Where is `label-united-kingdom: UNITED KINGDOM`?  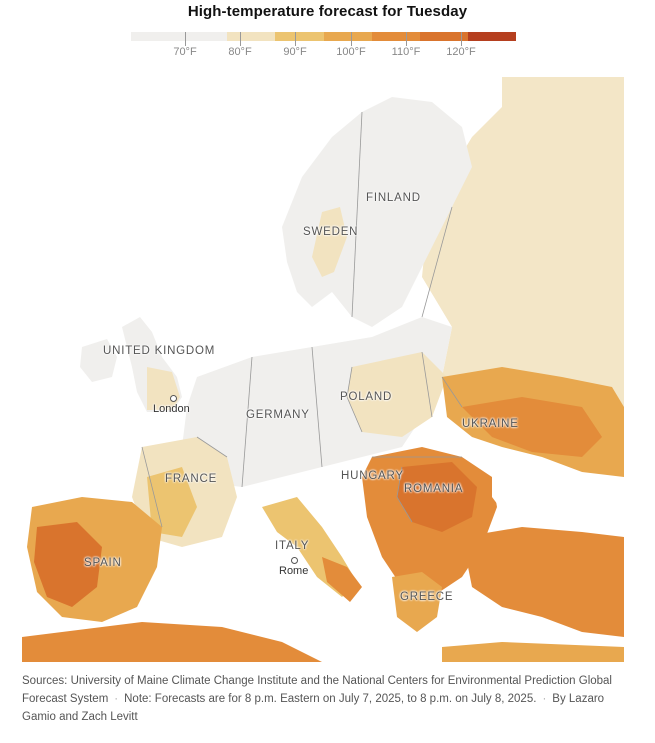 label-united-kingdom: UNITED KINGDOM is located at coordinates (159, 351).